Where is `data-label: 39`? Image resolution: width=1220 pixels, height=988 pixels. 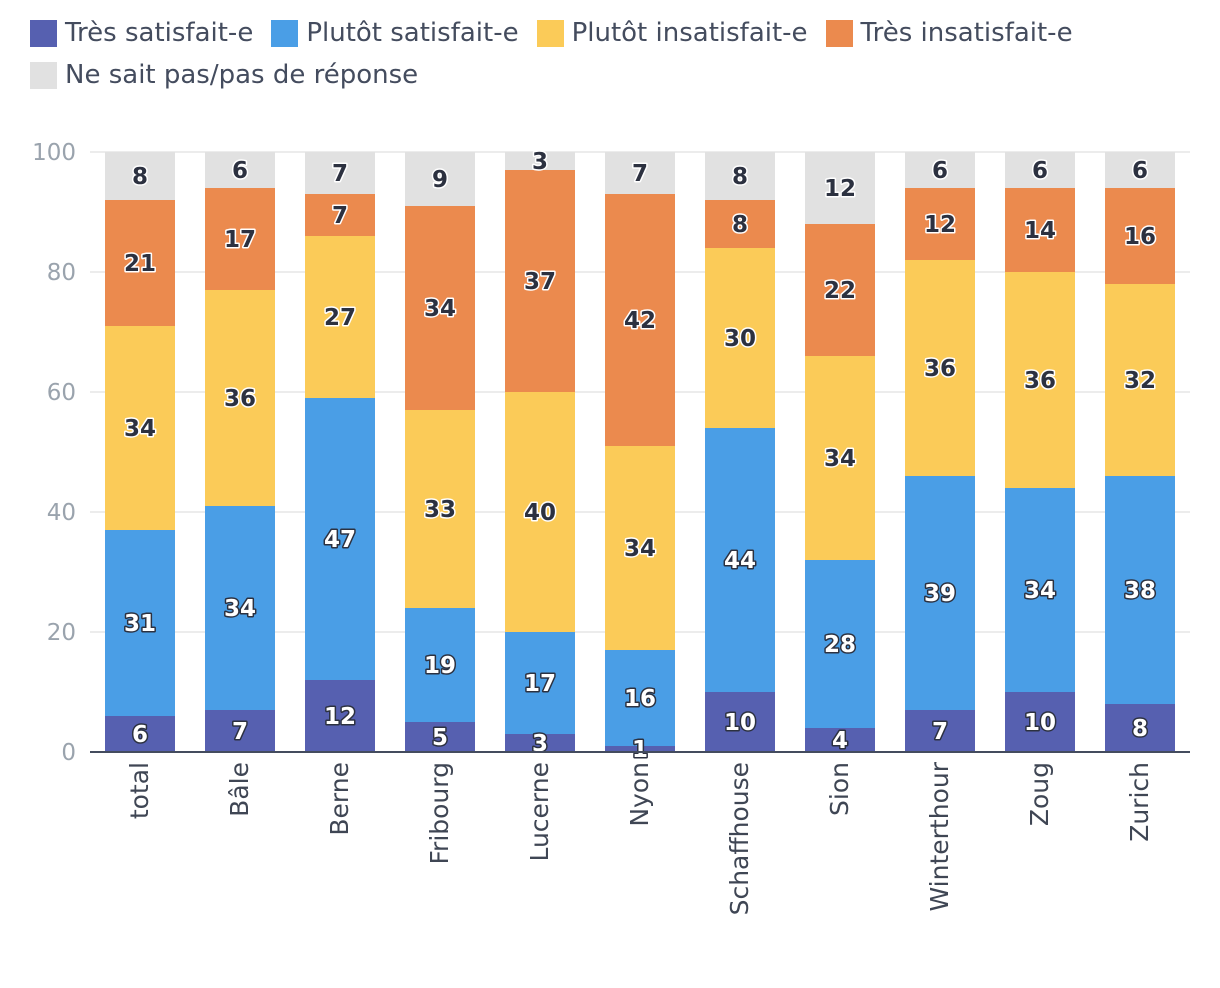 data-label: 39 is located at coordinates (940, 594).